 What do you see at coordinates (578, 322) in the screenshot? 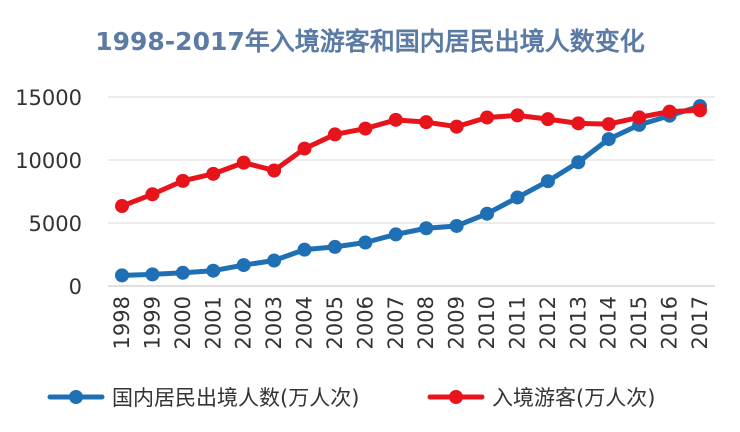
I see `x-tick-label: 2013` at bounding box center [578, 322].